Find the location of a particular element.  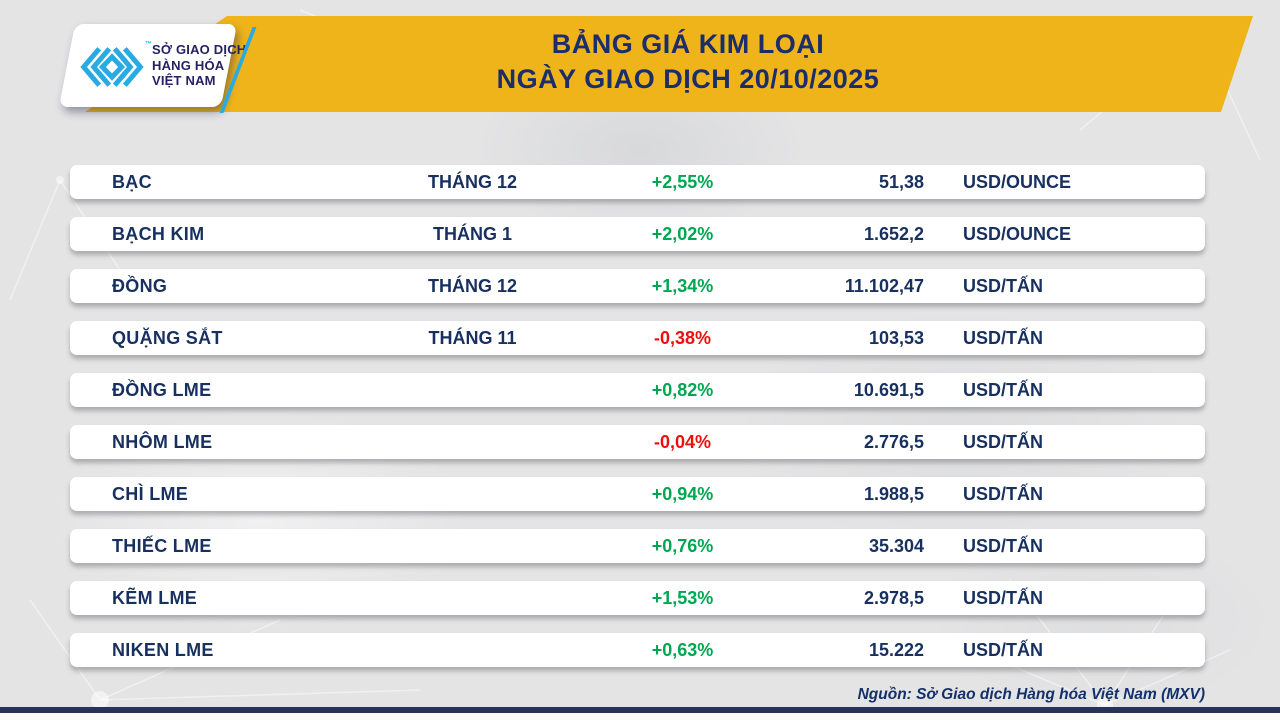

table-row: BẠC THÁNG 12 +2,55% 51,38 USD/OUNCE is located at coordinates (637, 182).